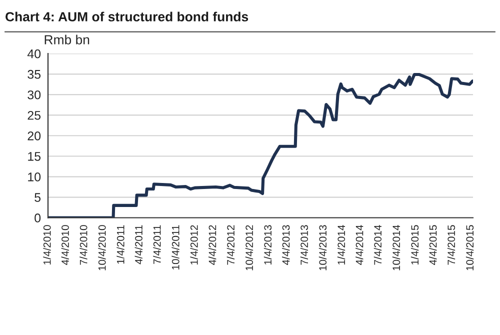 This screenshot has height=335, width=500. Describe the element at coordinates (37, 218) in the screenshot. I see `y-tick-label: 0` at that location.